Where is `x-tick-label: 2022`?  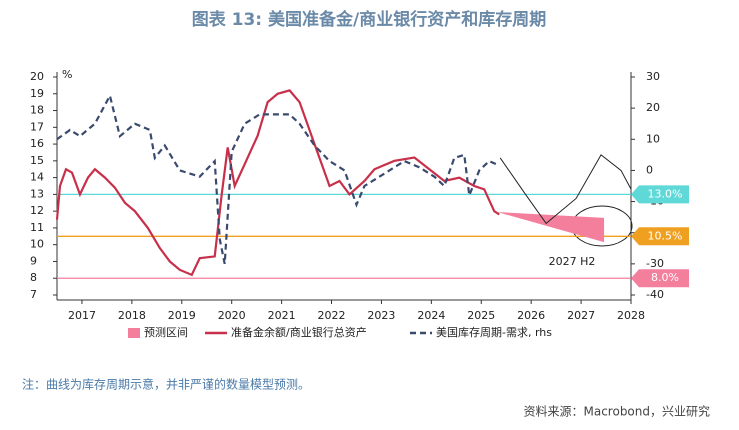
x-tick-label: 2022 is located at coordinates (332, 315).